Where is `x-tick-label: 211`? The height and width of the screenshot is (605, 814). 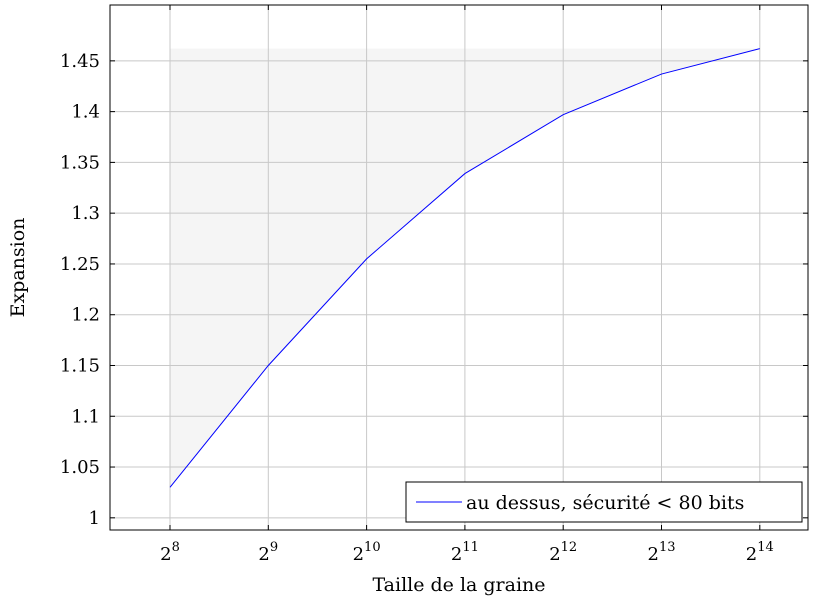 x-tick-label: 211 is located at coordinates (465, 552).